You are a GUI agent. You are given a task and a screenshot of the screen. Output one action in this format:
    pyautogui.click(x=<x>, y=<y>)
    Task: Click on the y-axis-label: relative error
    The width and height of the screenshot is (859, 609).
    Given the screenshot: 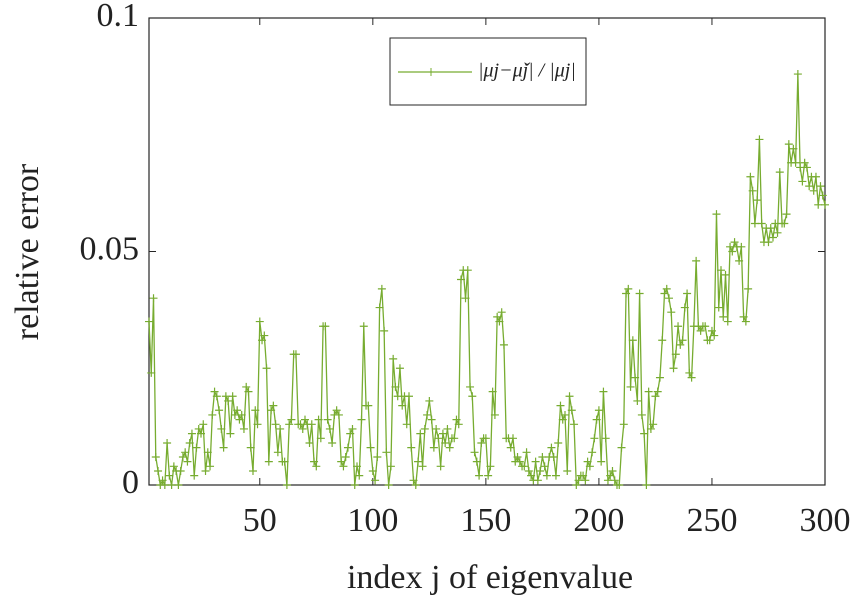 What is the action you would take?
    pyautogui.click(x=27, y=251)
    